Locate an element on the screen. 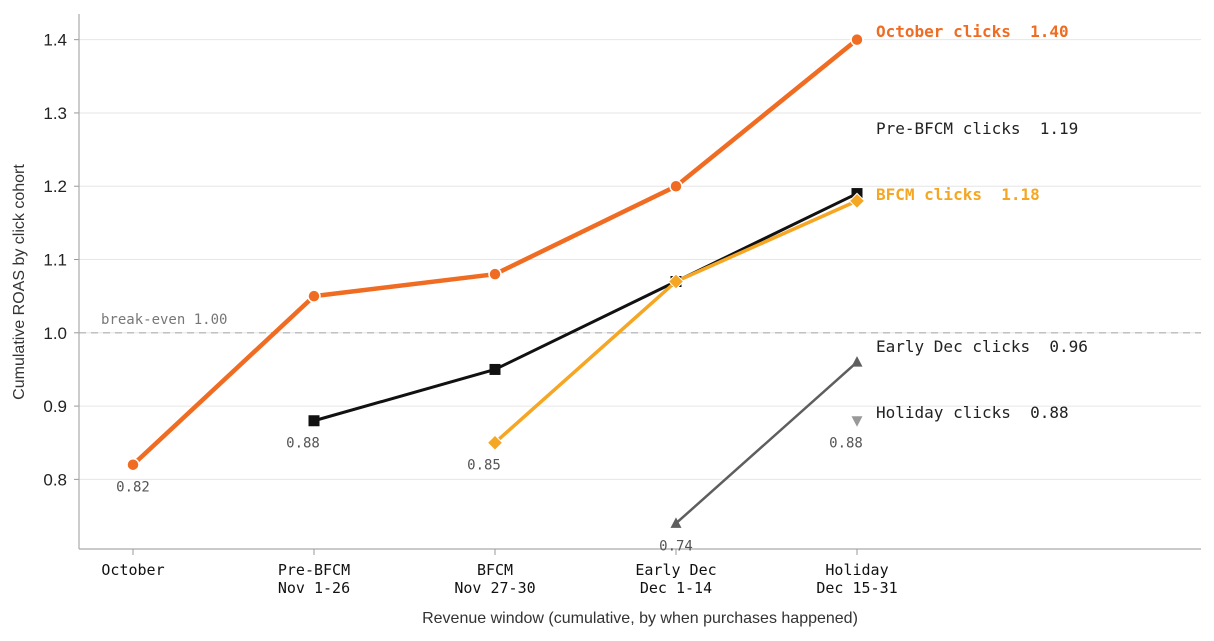  end-series-label: October clicks 1.40 is located at coordinates (972, 31).